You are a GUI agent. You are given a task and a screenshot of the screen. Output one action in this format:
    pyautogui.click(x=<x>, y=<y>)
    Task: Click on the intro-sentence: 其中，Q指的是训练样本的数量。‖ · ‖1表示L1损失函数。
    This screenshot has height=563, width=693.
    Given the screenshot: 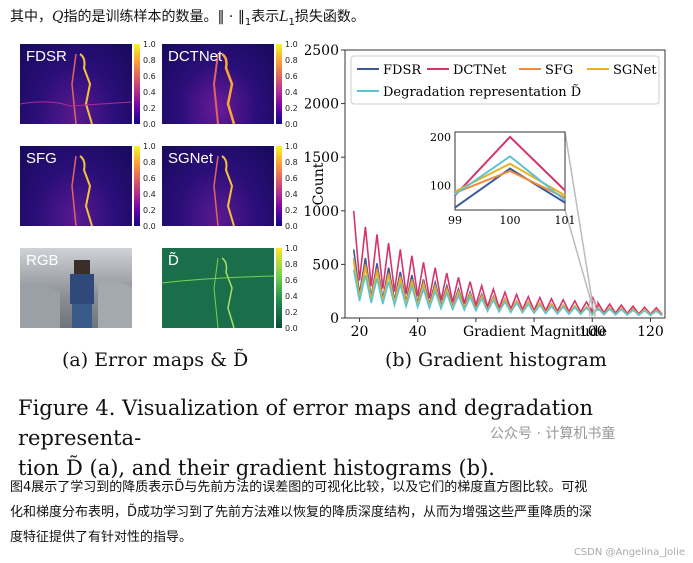 What is the action you would take?
    pyautogui.click(x=187, y=18)
    